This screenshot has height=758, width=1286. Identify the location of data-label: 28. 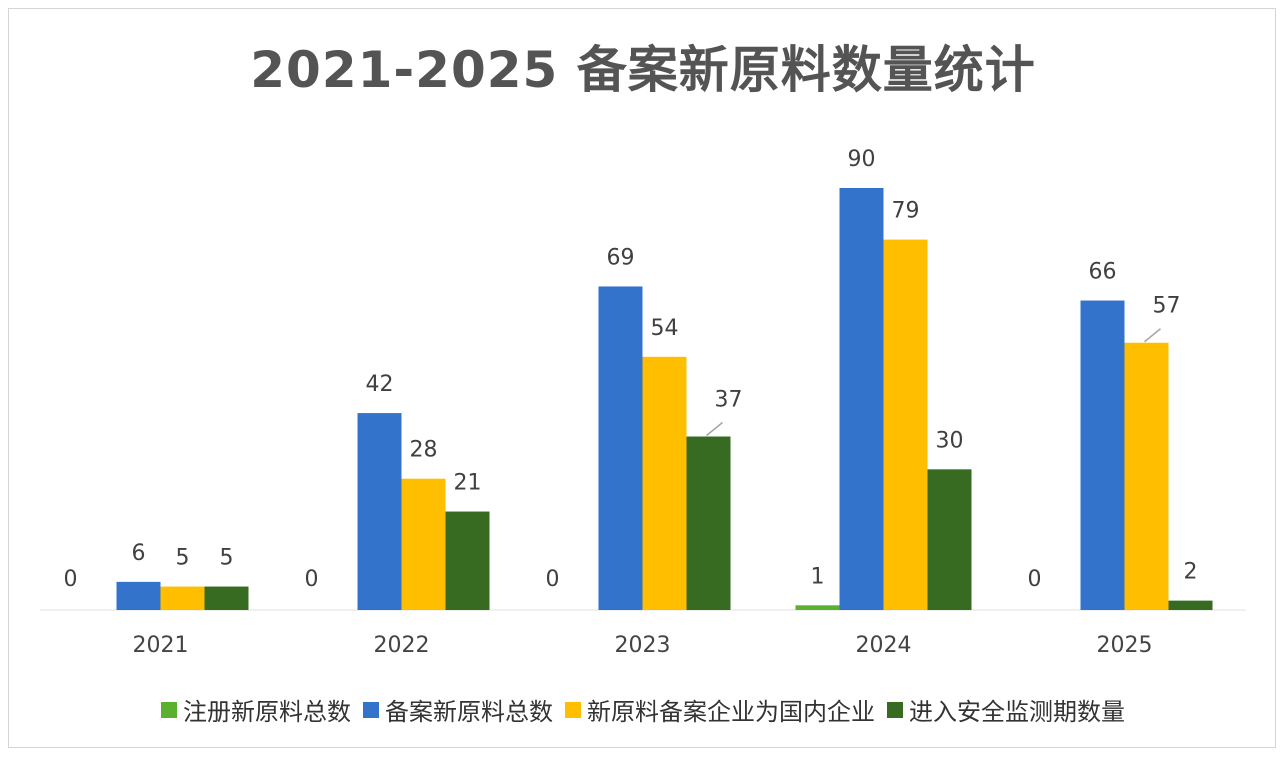
(424, 450).